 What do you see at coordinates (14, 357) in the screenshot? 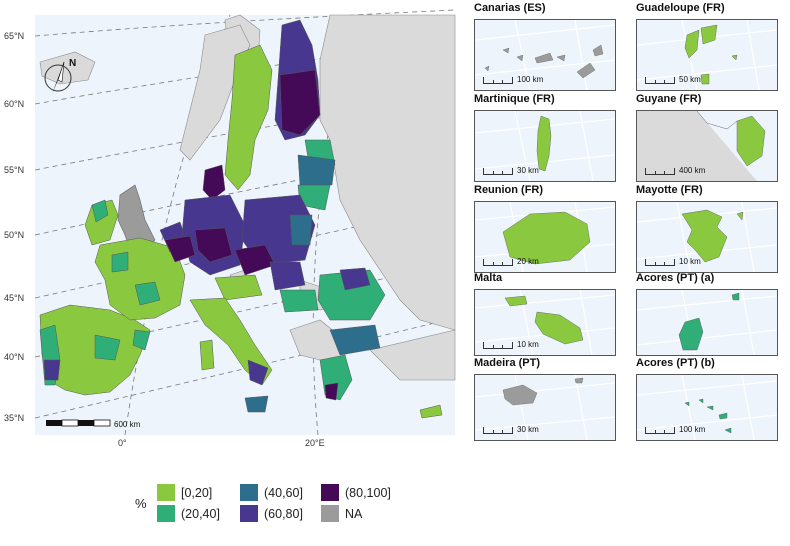
I see `lat-label: 40°N` at bounding box center [14, 357].